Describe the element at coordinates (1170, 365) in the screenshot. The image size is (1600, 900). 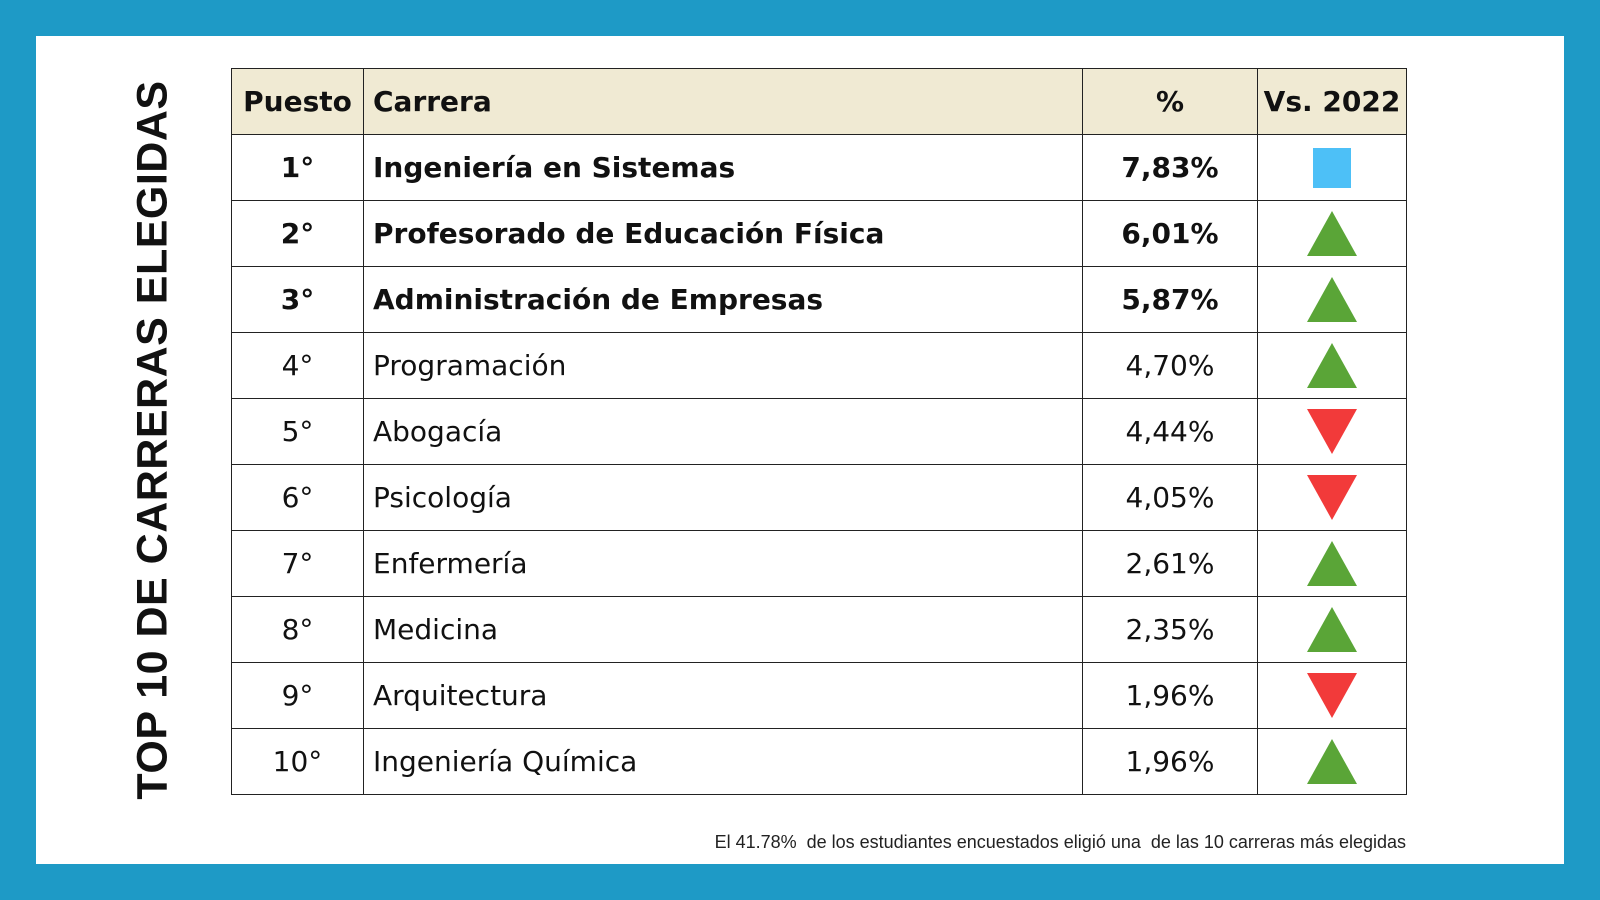
I see `percent-cell: 4,70%` at that location.